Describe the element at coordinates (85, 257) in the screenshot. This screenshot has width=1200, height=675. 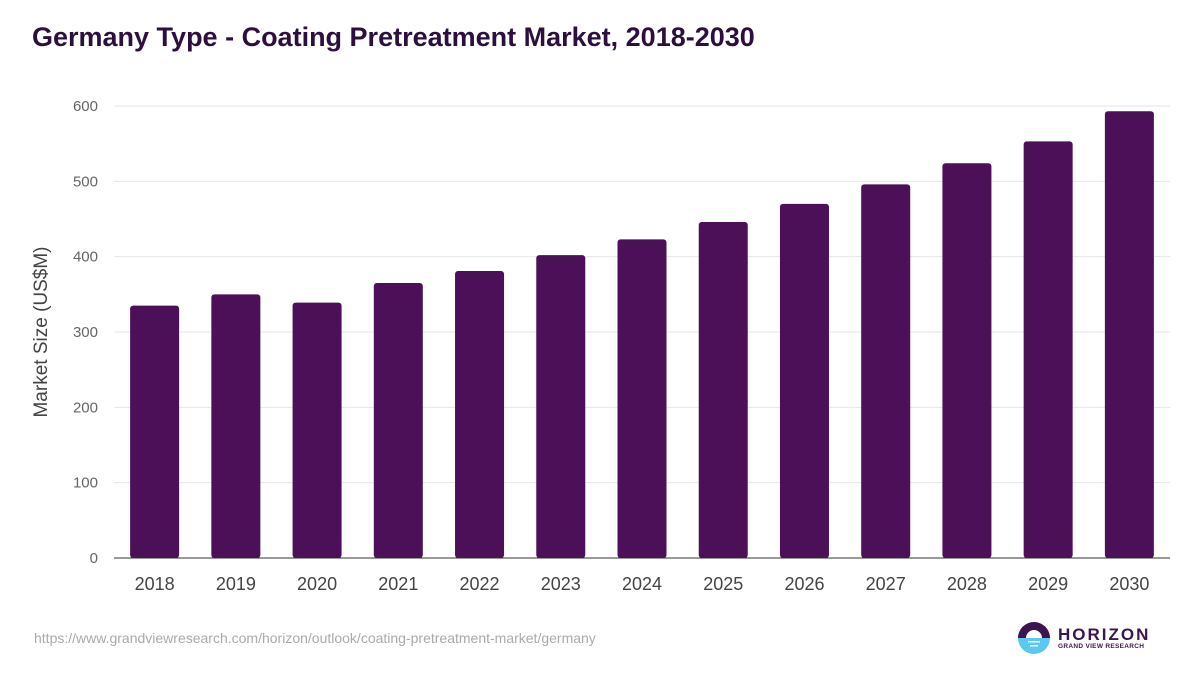
I see `y-tick-label: 400` at that location.